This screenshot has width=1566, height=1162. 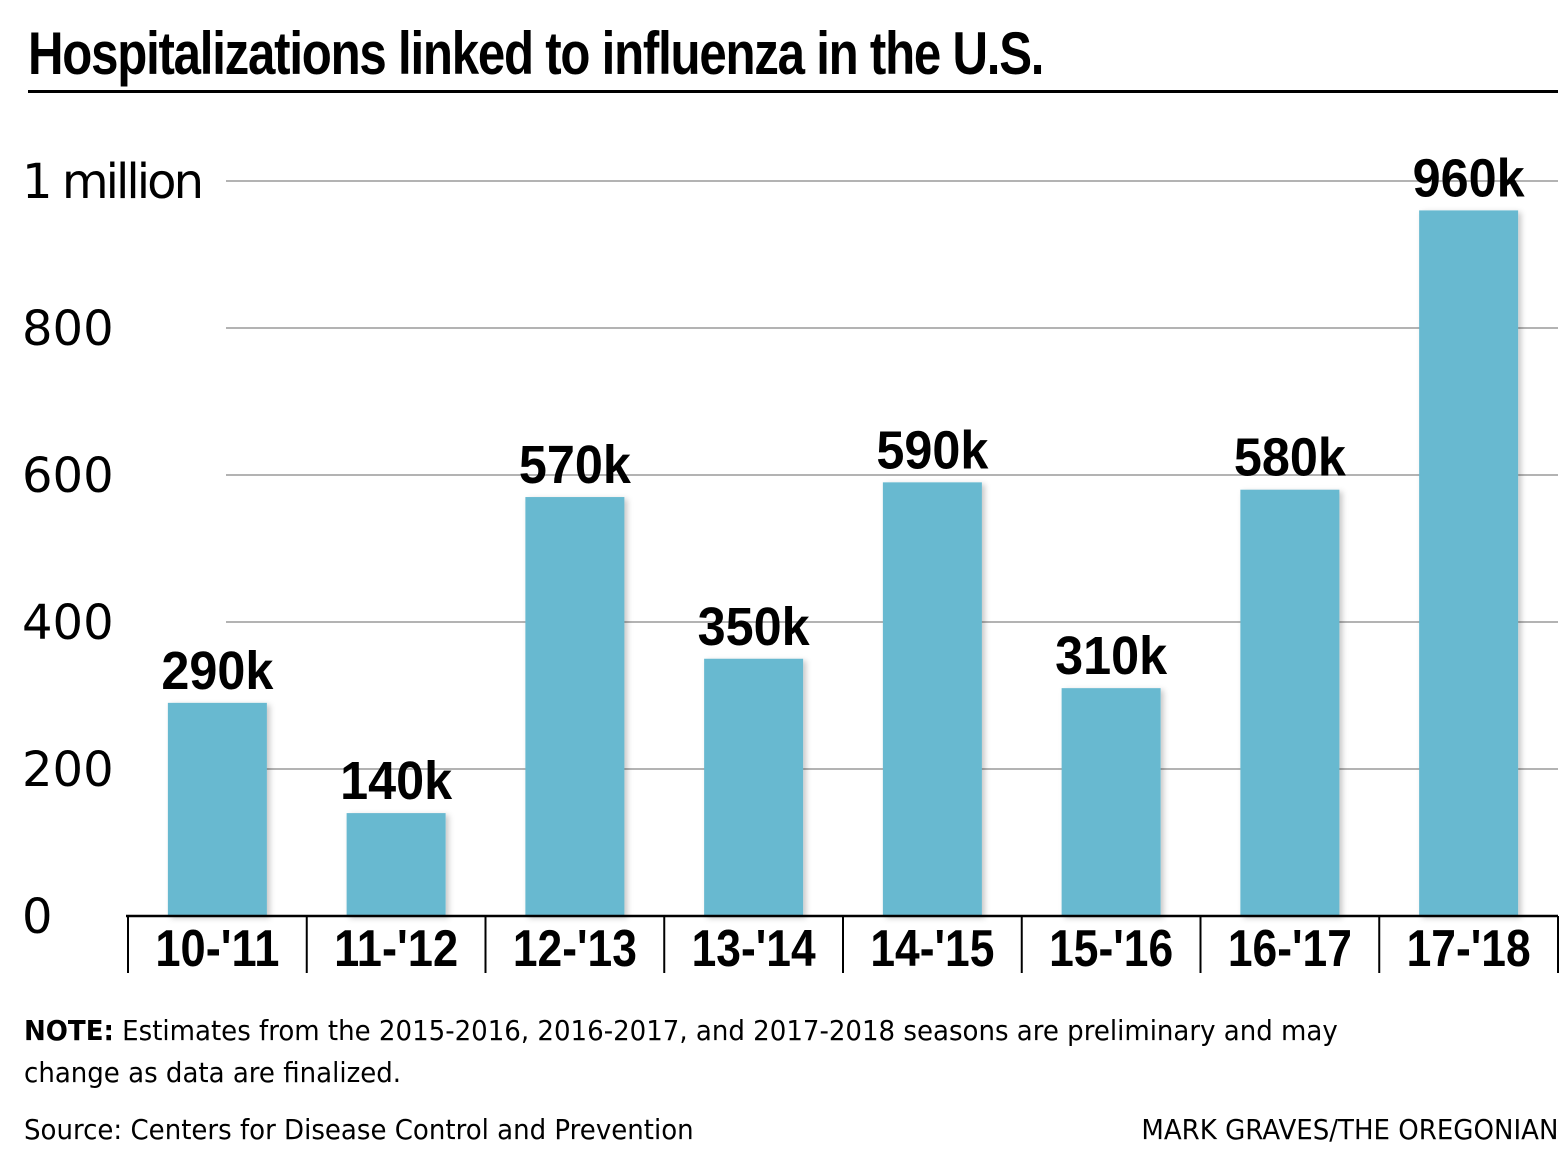 What do you see at coordinates (575, 949) in the screenshot?
I see `x-tick-label: 12-'13` at bounding box center [575, 949].